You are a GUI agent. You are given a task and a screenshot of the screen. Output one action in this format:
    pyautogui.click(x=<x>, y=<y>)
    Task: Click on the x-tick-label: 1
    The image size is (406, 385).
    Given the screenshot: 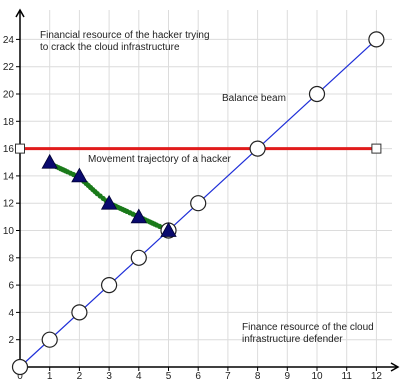 What is the action you would take?
    pyautogui.click(x=50, y=375)
    